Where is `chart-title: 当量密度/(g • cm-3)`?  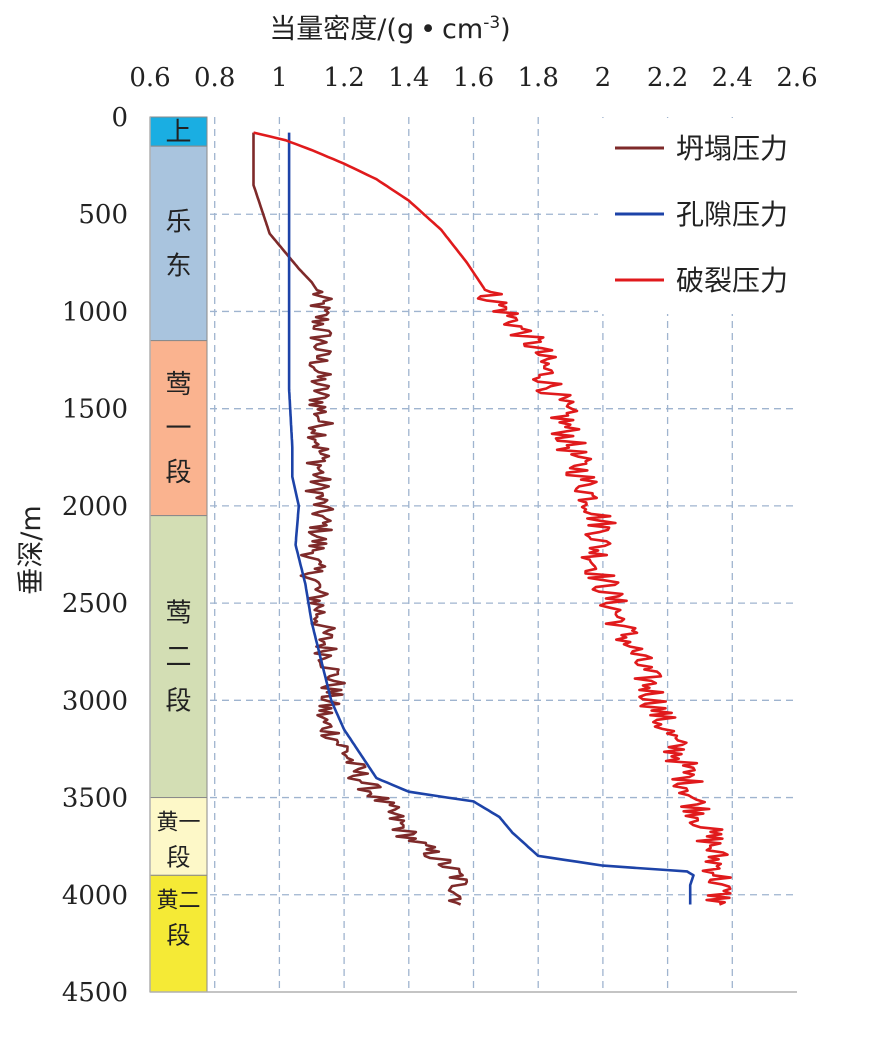 chart-title: 当量密度/(g • cm-3) is located at coordinates (389, 29).